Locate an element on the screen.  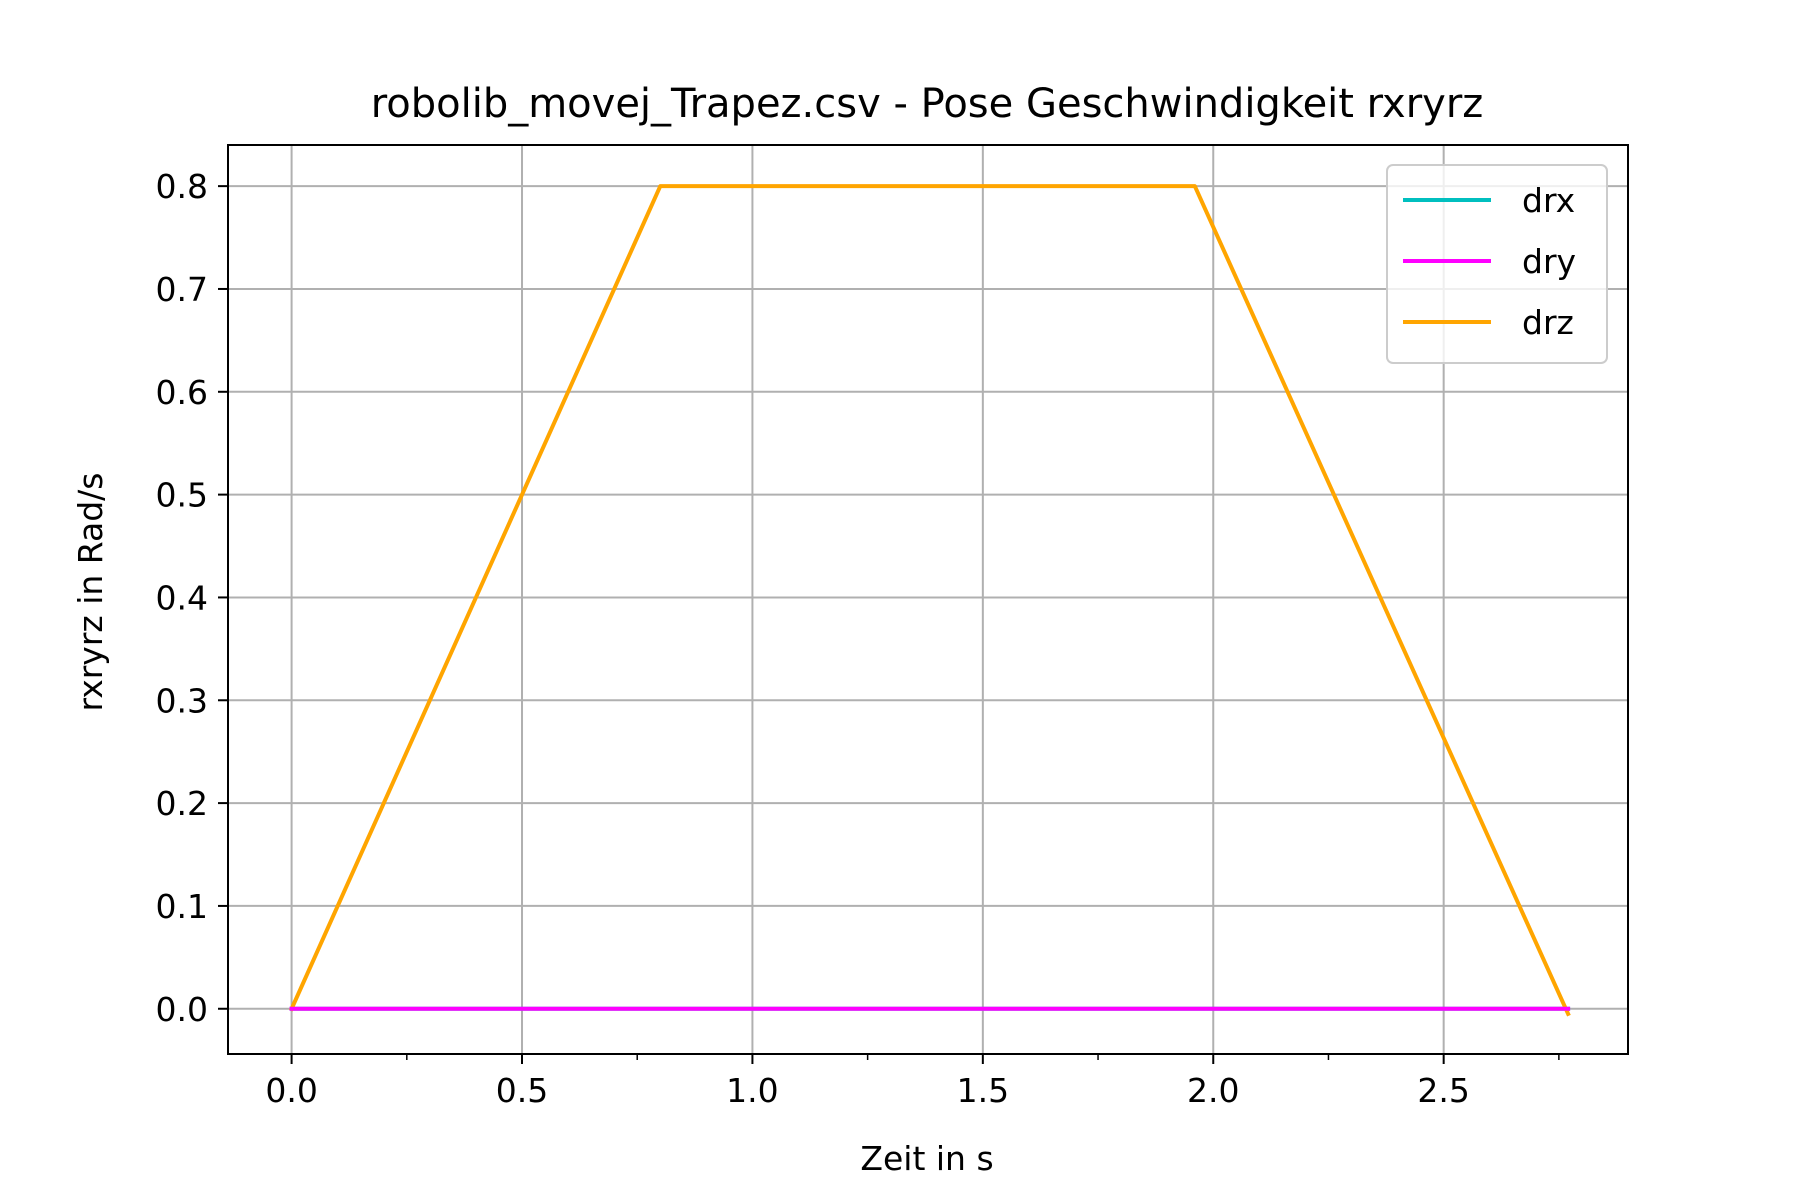
x-tick-label: 0.0 is located at coordinates (291, 1090).